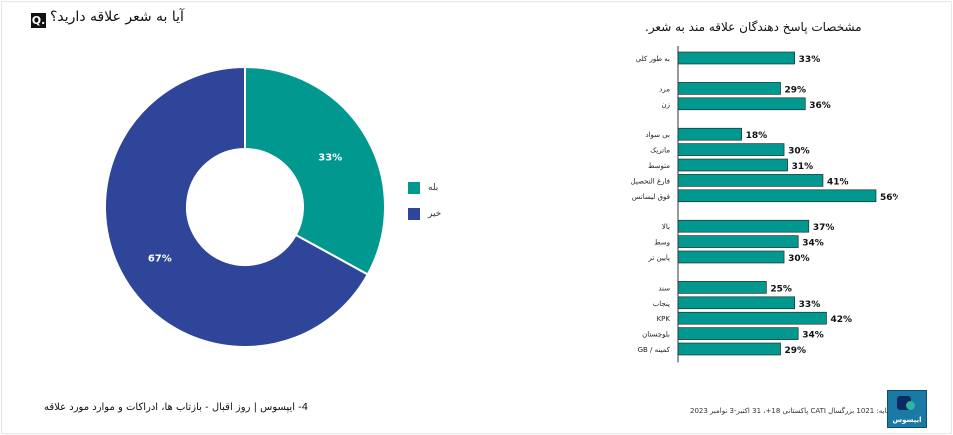  Describe the element at coordinates (424, 188) in the screenshot. I see `legend-item-yes: بله` at that location.